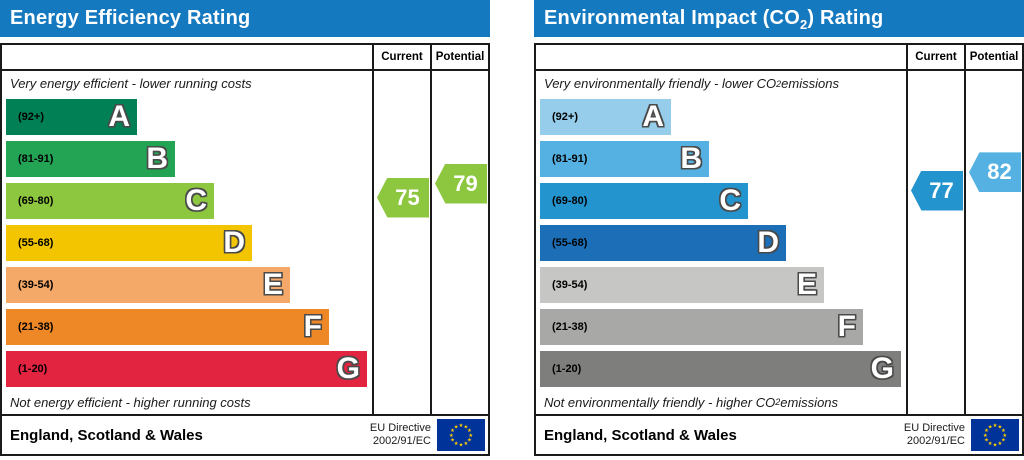  I want to click on potential-column: 82, so click(993, 242).